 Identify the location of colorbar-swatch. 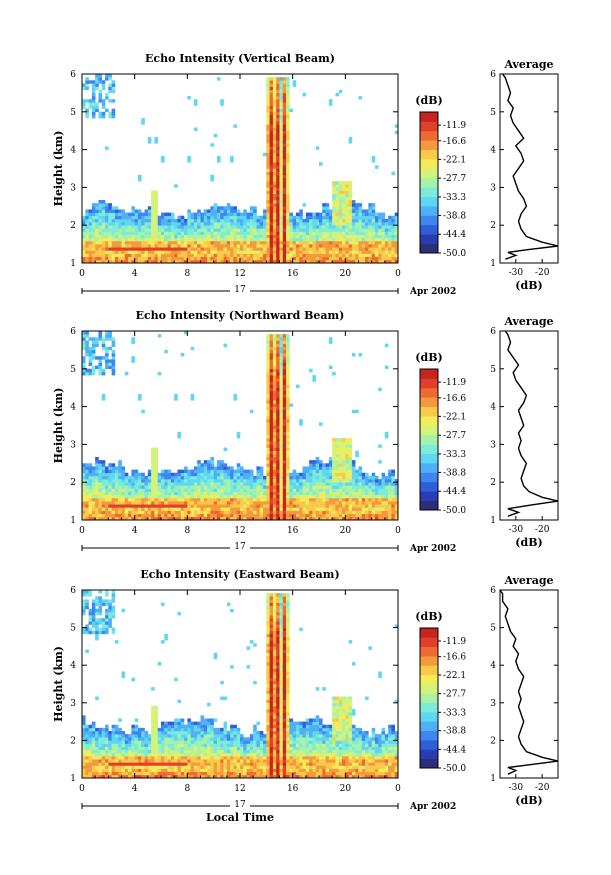
(429, 154).